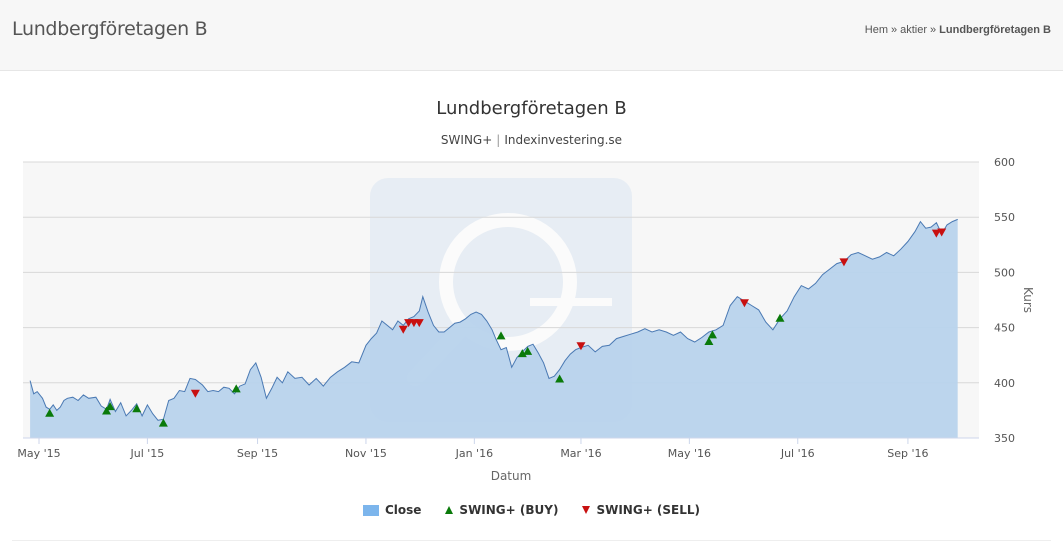 This screenshot has height=546, width=1063. I want to click on watermark-ring, so click(508, 282).